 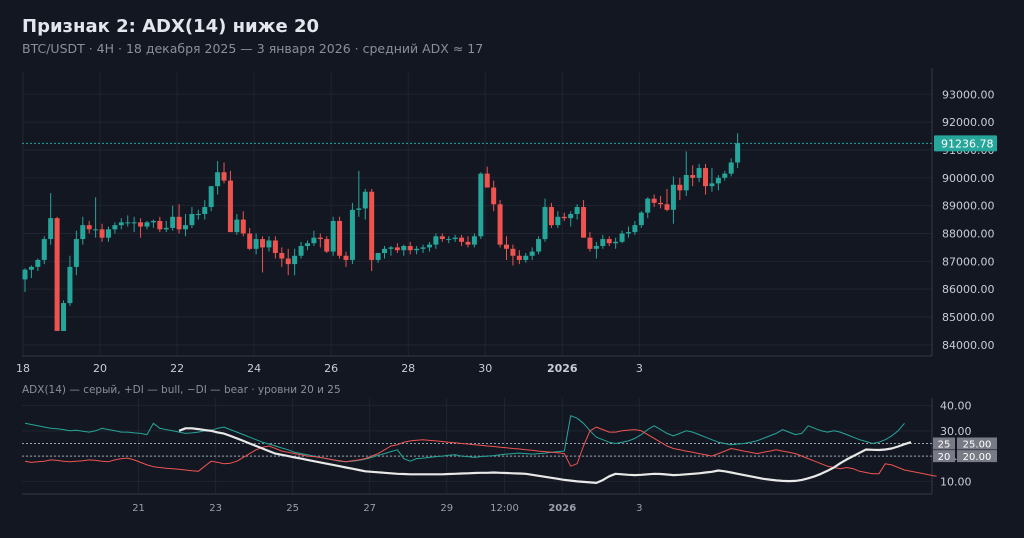 I want to click on last-price-tag, so click(x=965, y=143).